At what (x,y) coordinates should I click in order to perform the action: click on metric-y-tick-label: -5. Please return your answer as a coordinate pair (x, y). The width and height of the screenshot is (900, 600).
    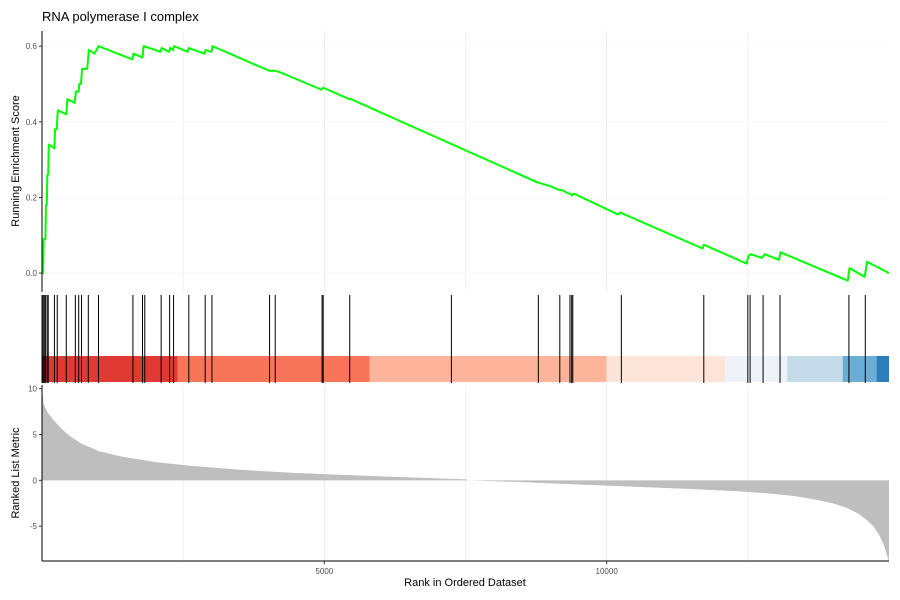
    Looking at the image, I should click on (34, 526).